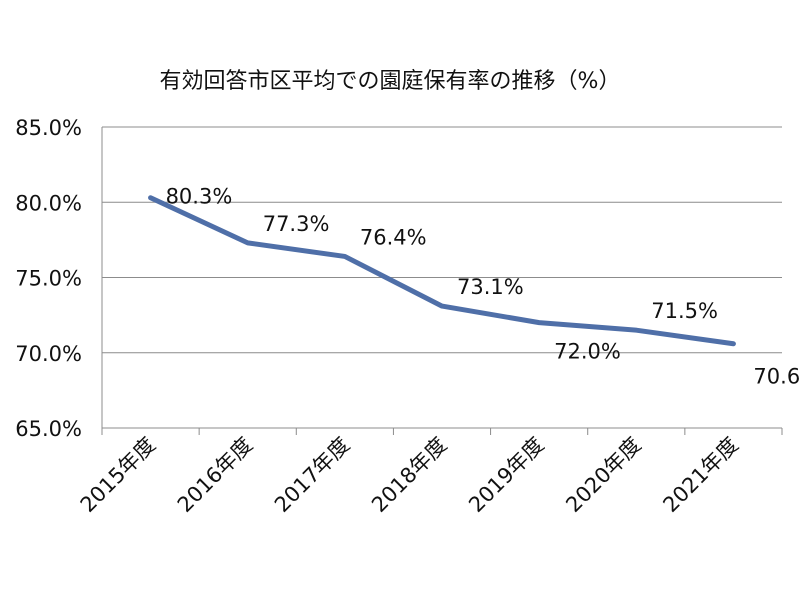 The height and width of the screenshot is (600, 800). Describe the element at coordinates (215, 475) in the screenshot. I see `x-tick-label: 2016年度` at that location.